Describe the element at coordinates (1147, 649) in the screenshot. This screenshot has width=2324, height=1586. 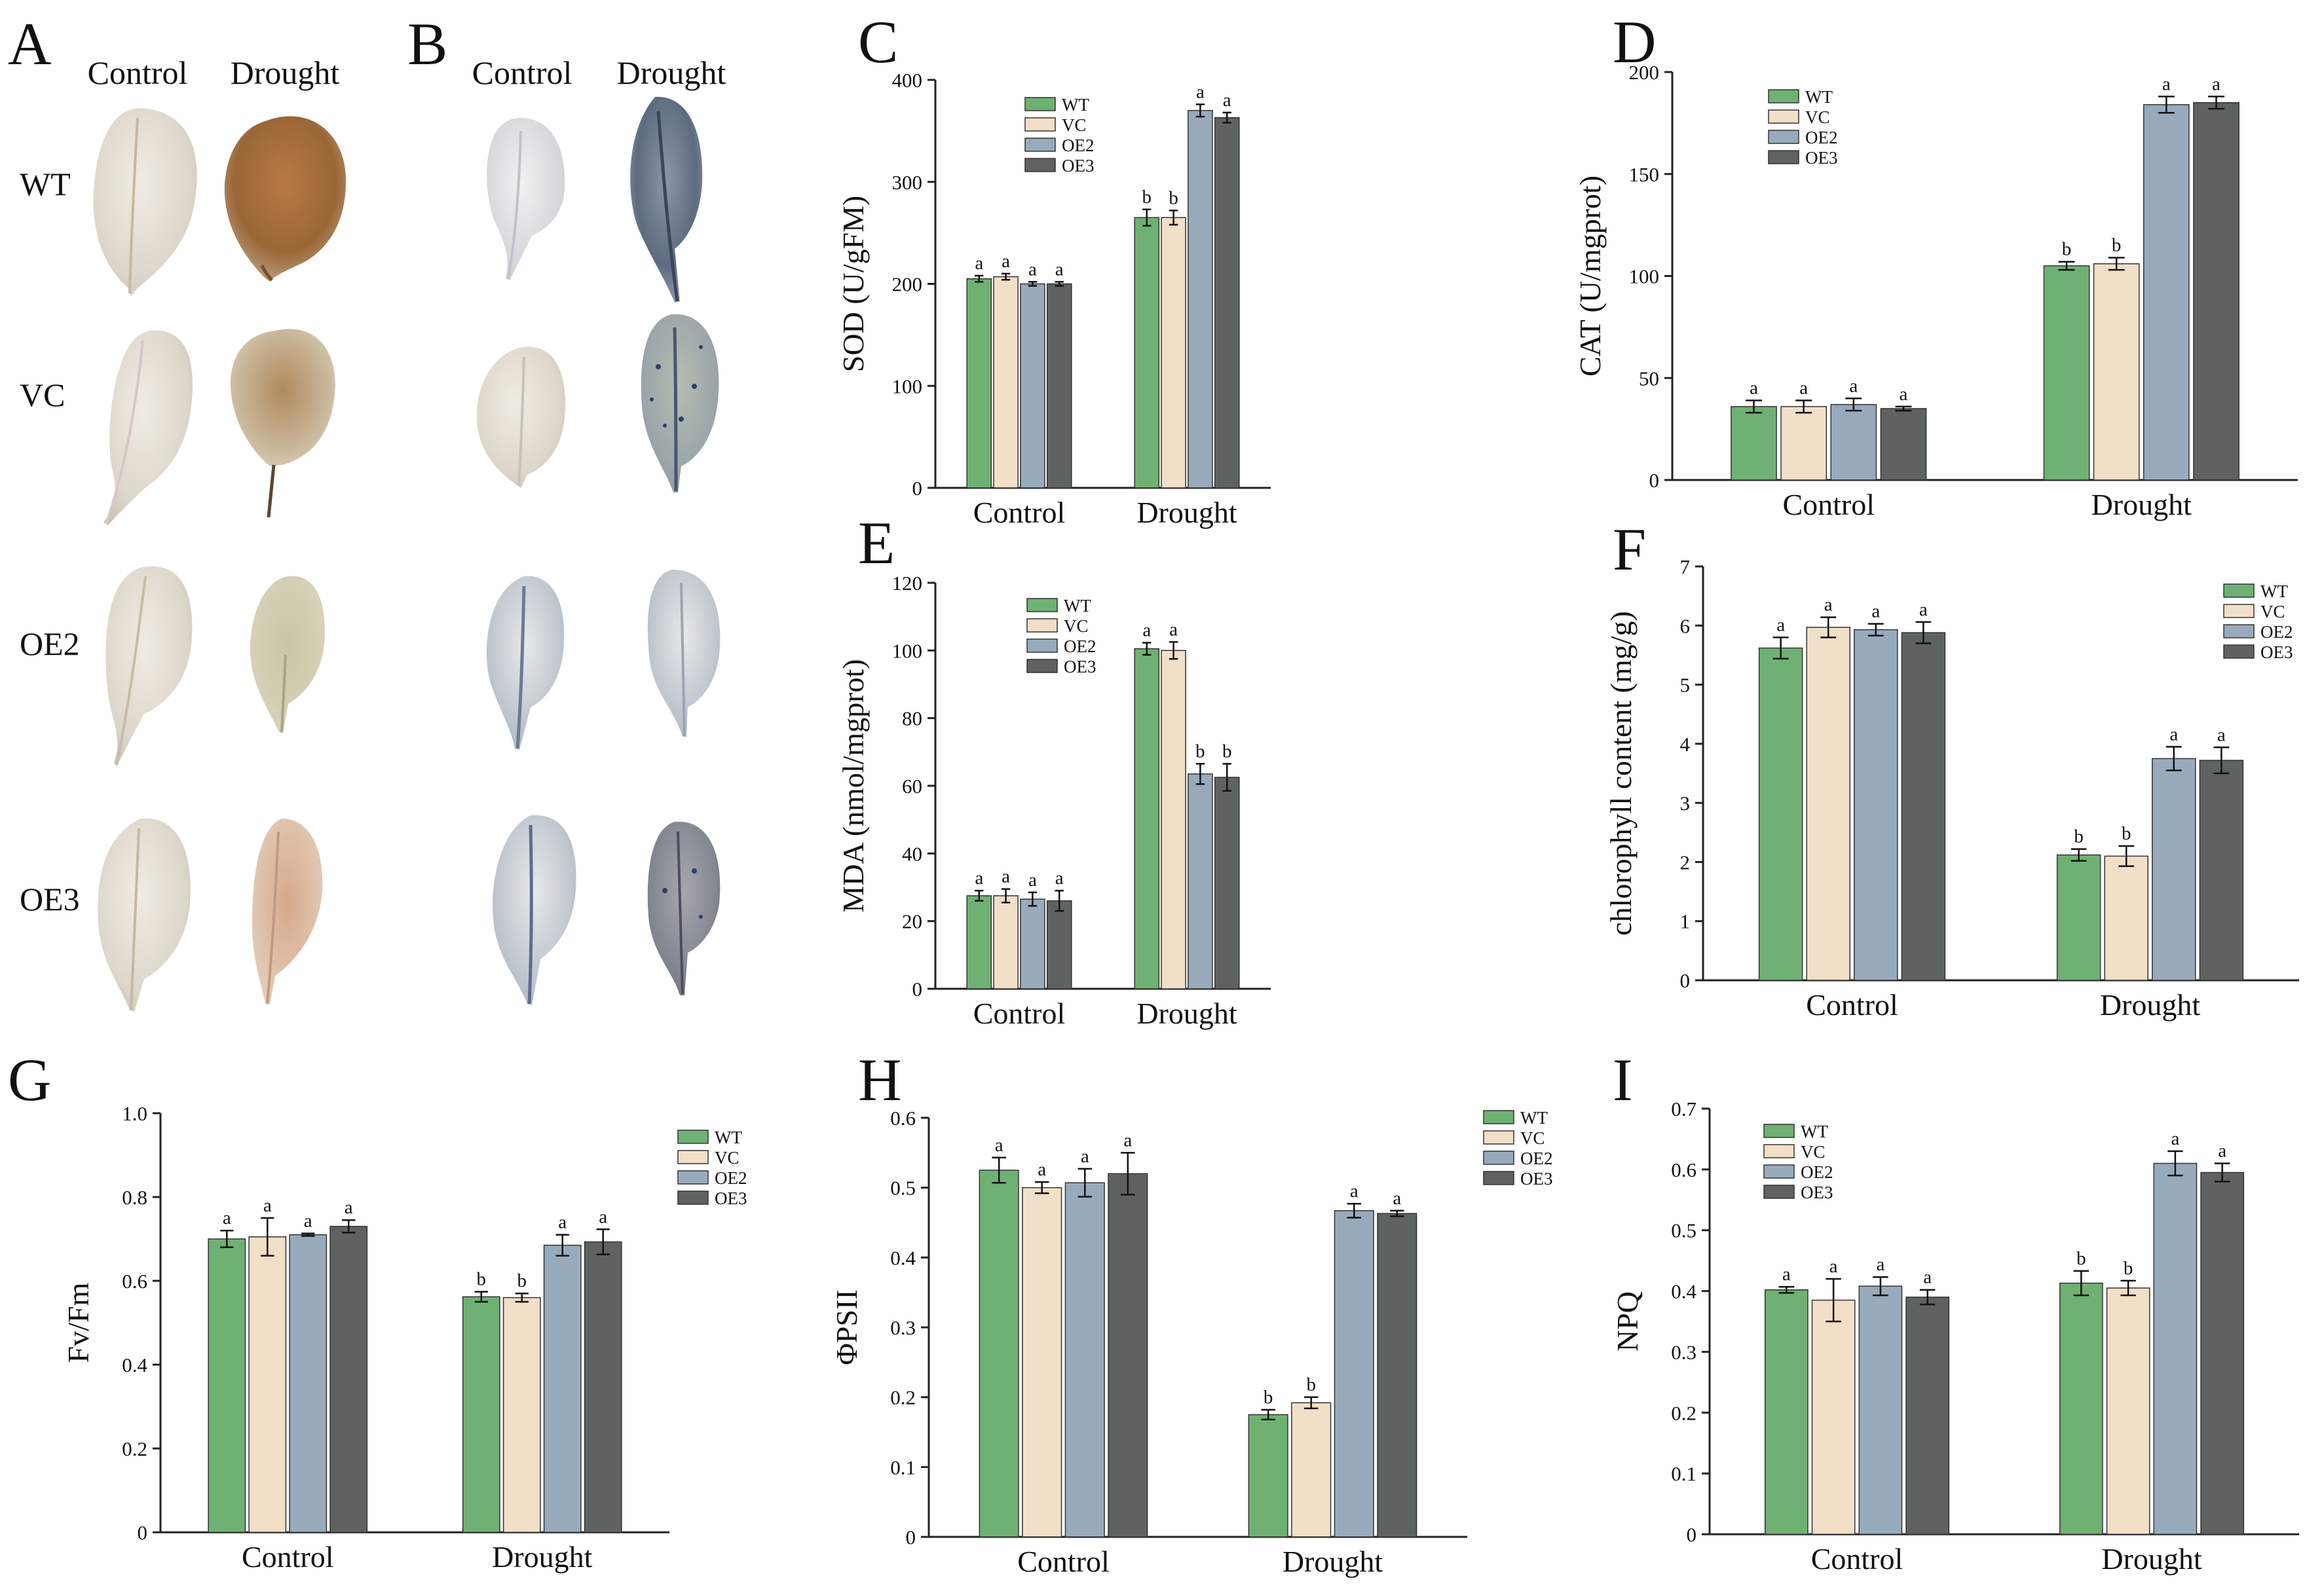
I see `error-bar-e-wt-drought` at that location.